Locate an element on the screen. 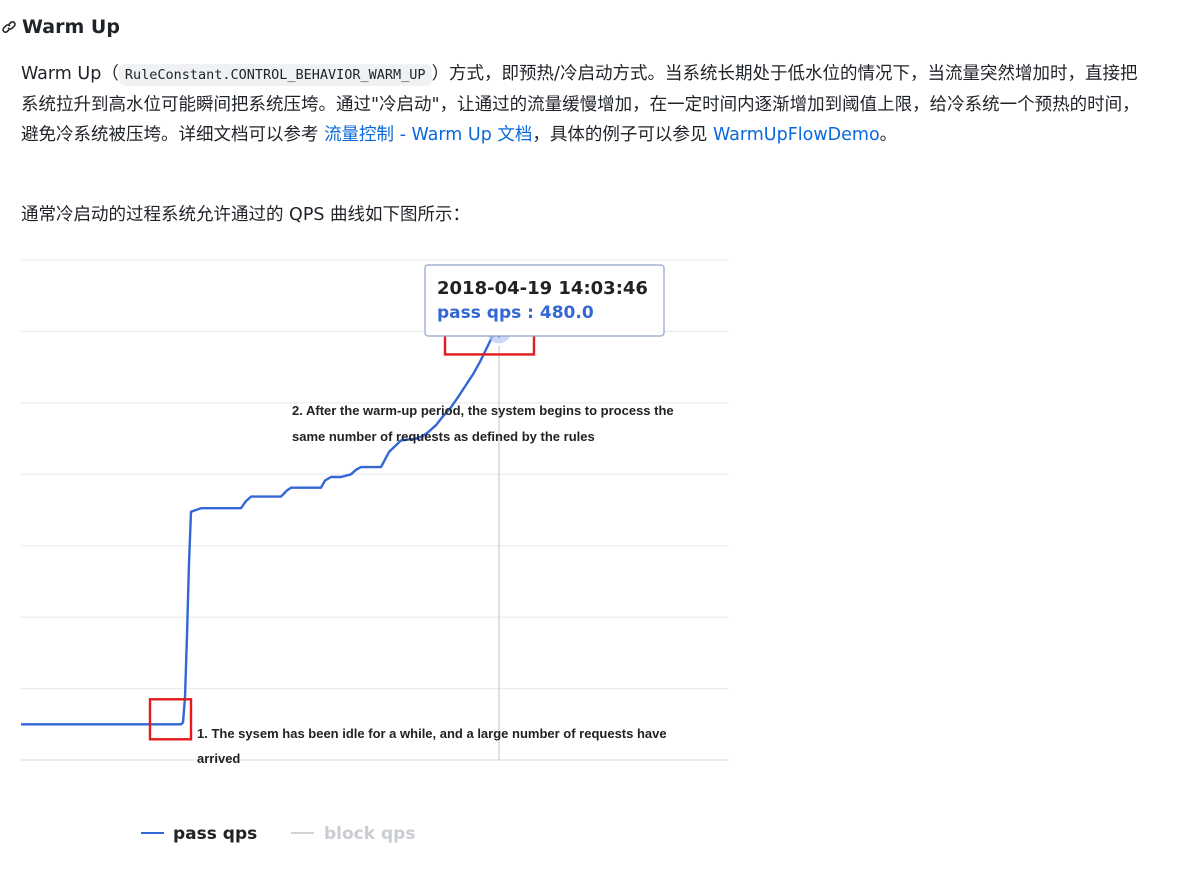 The width and height of the screenshot is (1182, 878). tooltip-box is located at coordinates (544, 300).